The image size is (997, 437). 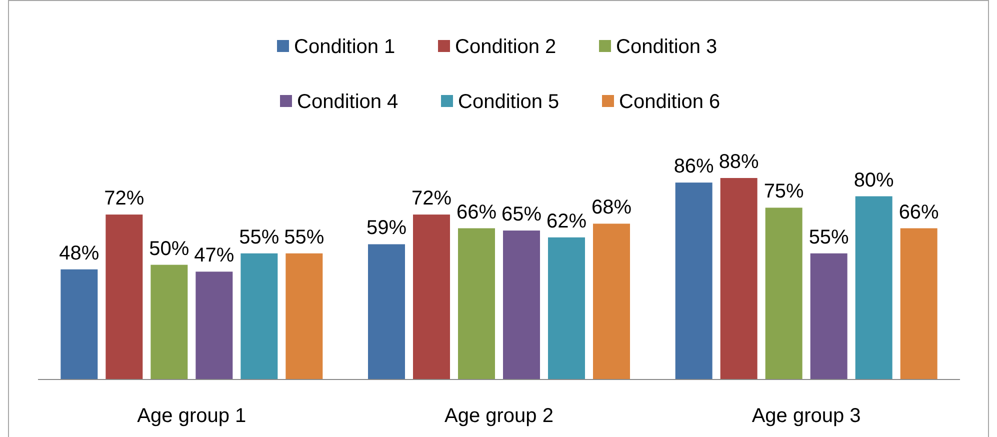 What do you see at coordinates (345, 47) in the screenshot?
I see `legend-label: Condition 1` at bounding box center [345, 47].